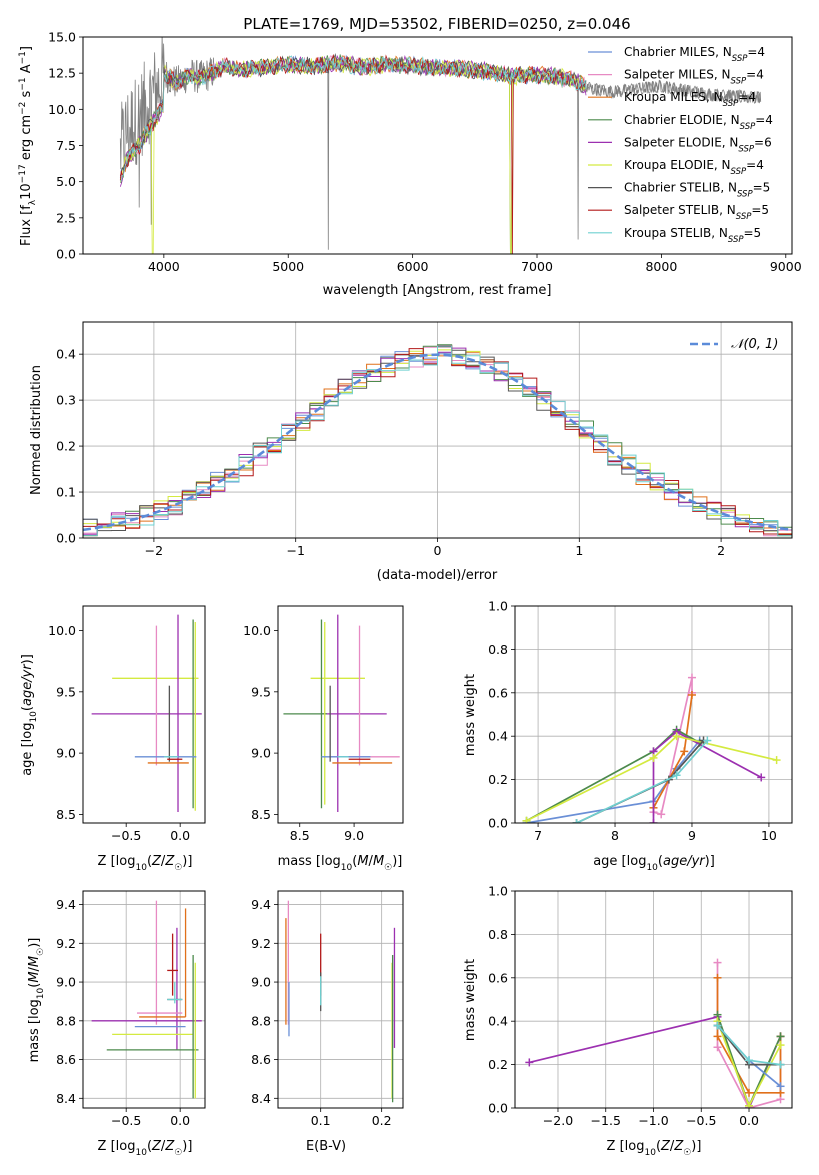 Image resolution: width=819 pixels, height=1175 pixels. Describe the element at coordinates (66, 181) in the screenshot. I see `y-tick-label: 5.0` at that location.